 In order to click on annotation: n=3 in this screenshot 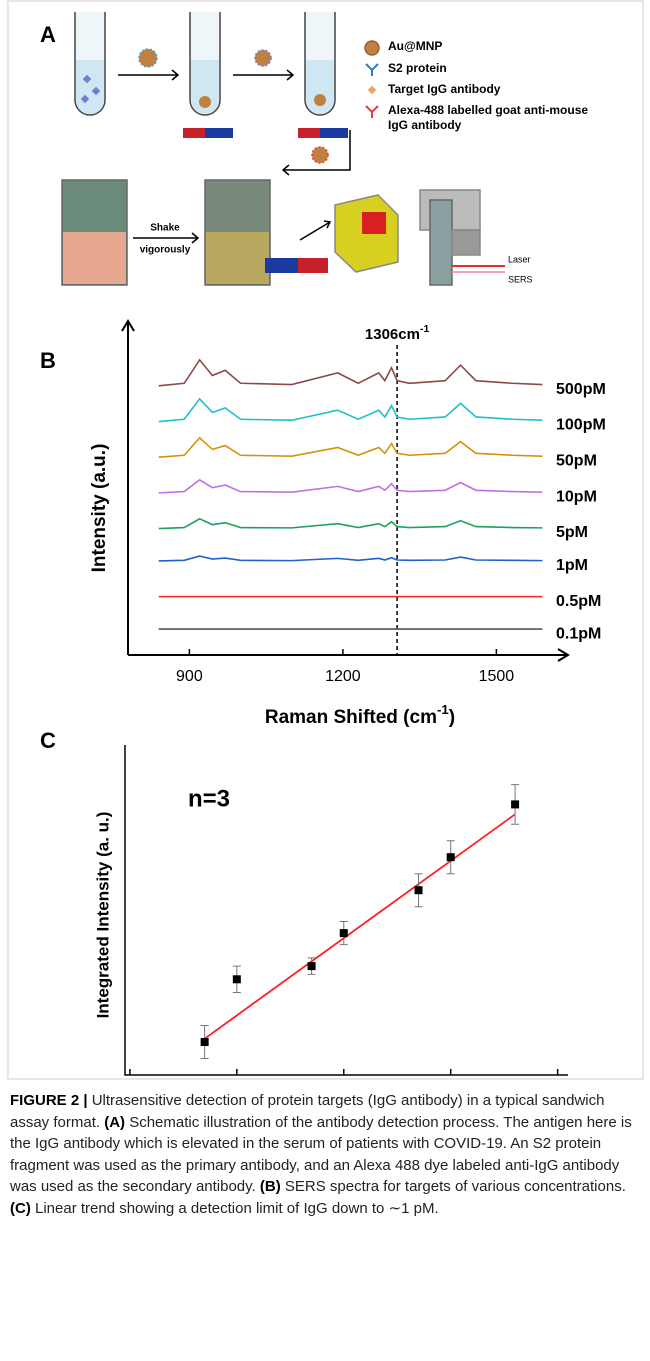, I will do `click(209, 798)`.